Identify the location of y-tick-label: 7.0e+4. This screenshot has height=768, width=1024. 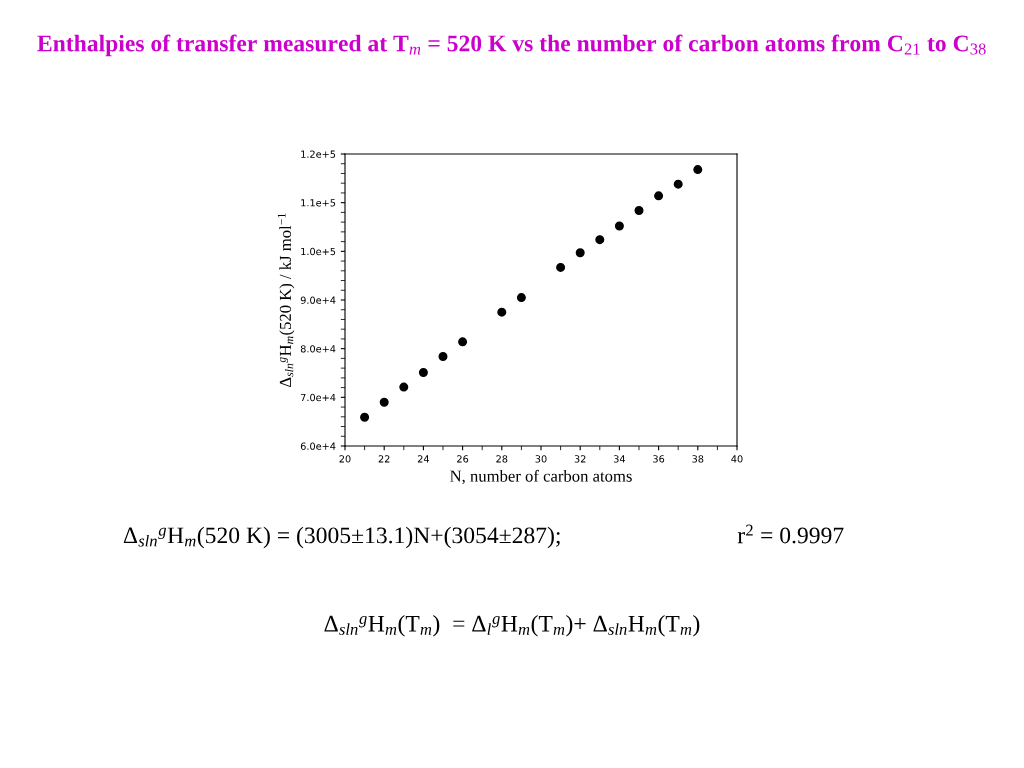
(318, 397).